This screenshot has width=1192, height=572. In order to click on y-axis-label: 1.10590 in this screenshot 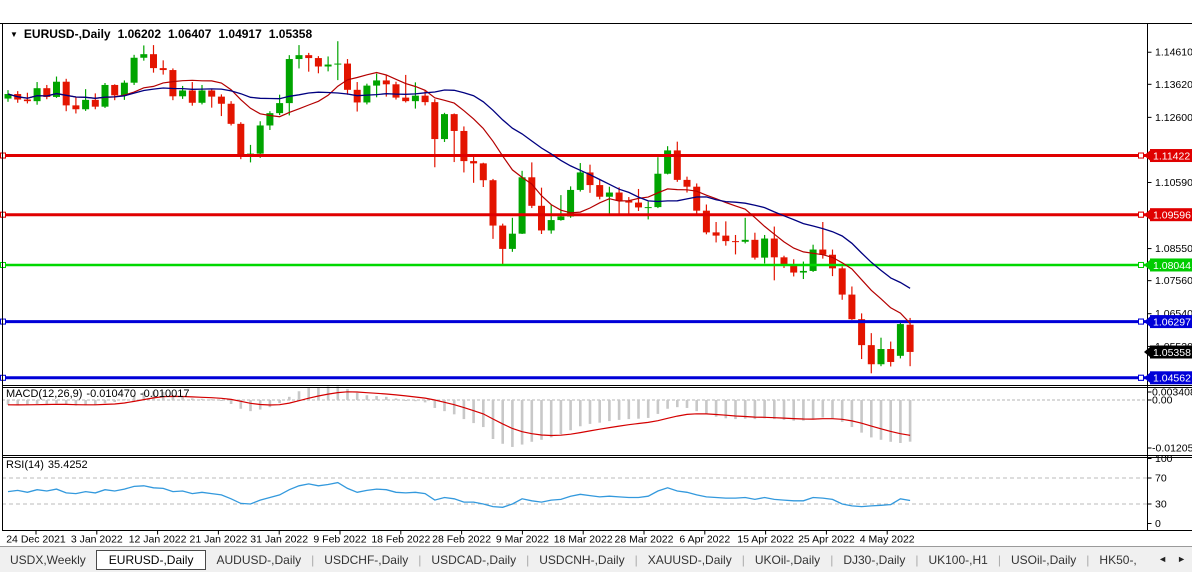, I will do `click(1173, 183)`.